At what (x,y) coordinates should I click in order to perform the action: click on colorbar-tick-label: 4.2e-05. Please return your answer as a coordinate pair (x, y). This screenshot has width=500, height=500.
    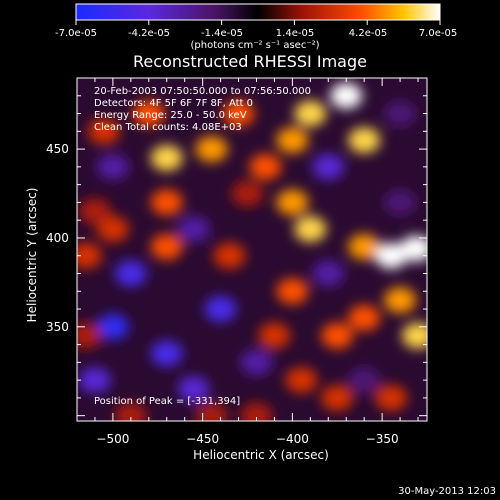
    Looking at the image, I should click on (368, 33).